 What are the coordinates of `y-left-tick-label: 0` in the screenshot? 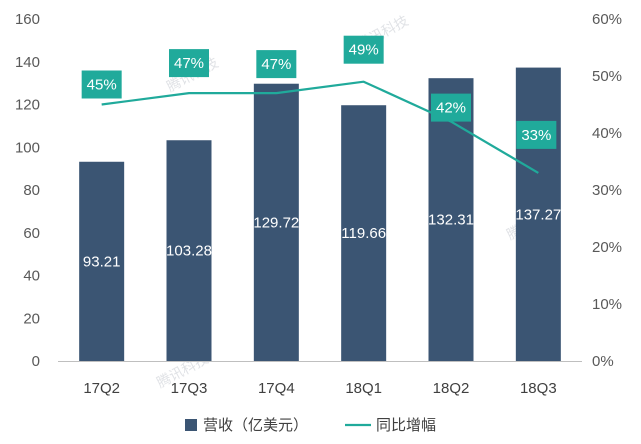 It's located at (36, 361).